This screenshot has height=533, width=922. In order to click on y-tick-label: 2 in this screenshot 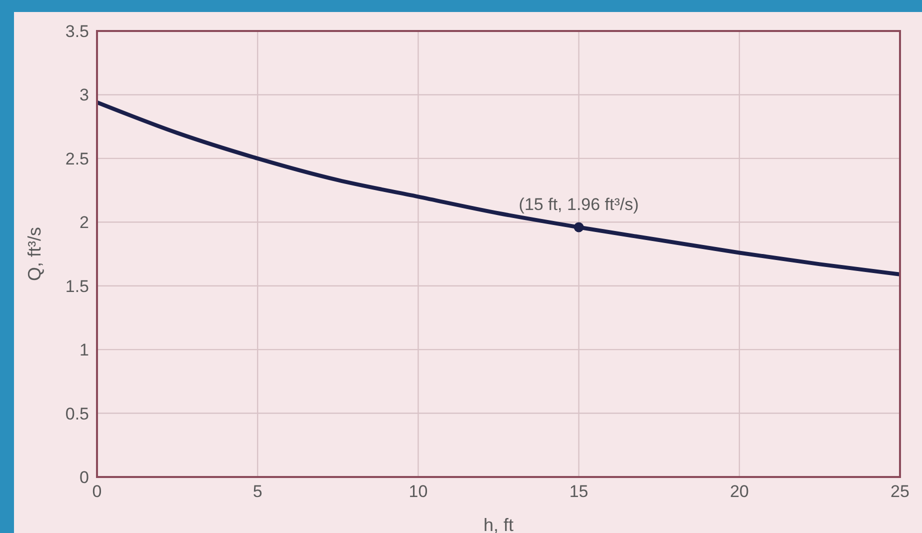, I will do `click(84, 222)`.